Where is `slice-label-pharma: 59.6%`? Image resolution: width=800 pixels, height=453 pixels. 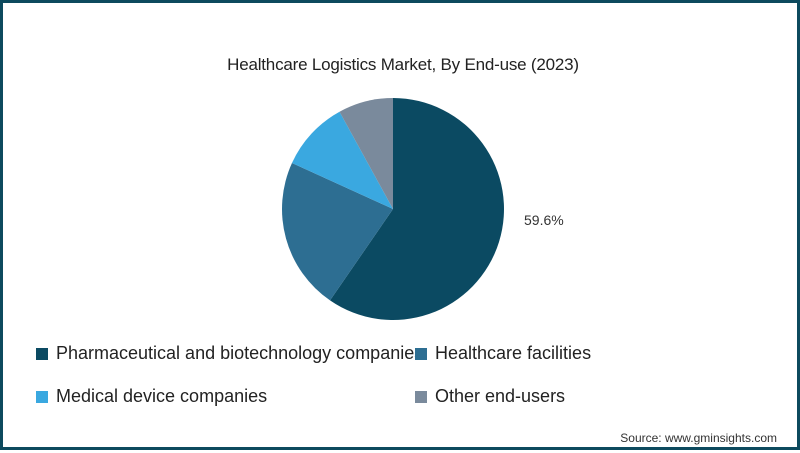 slice-label-pharma: 59.6% is located at coordinates (544, 220).